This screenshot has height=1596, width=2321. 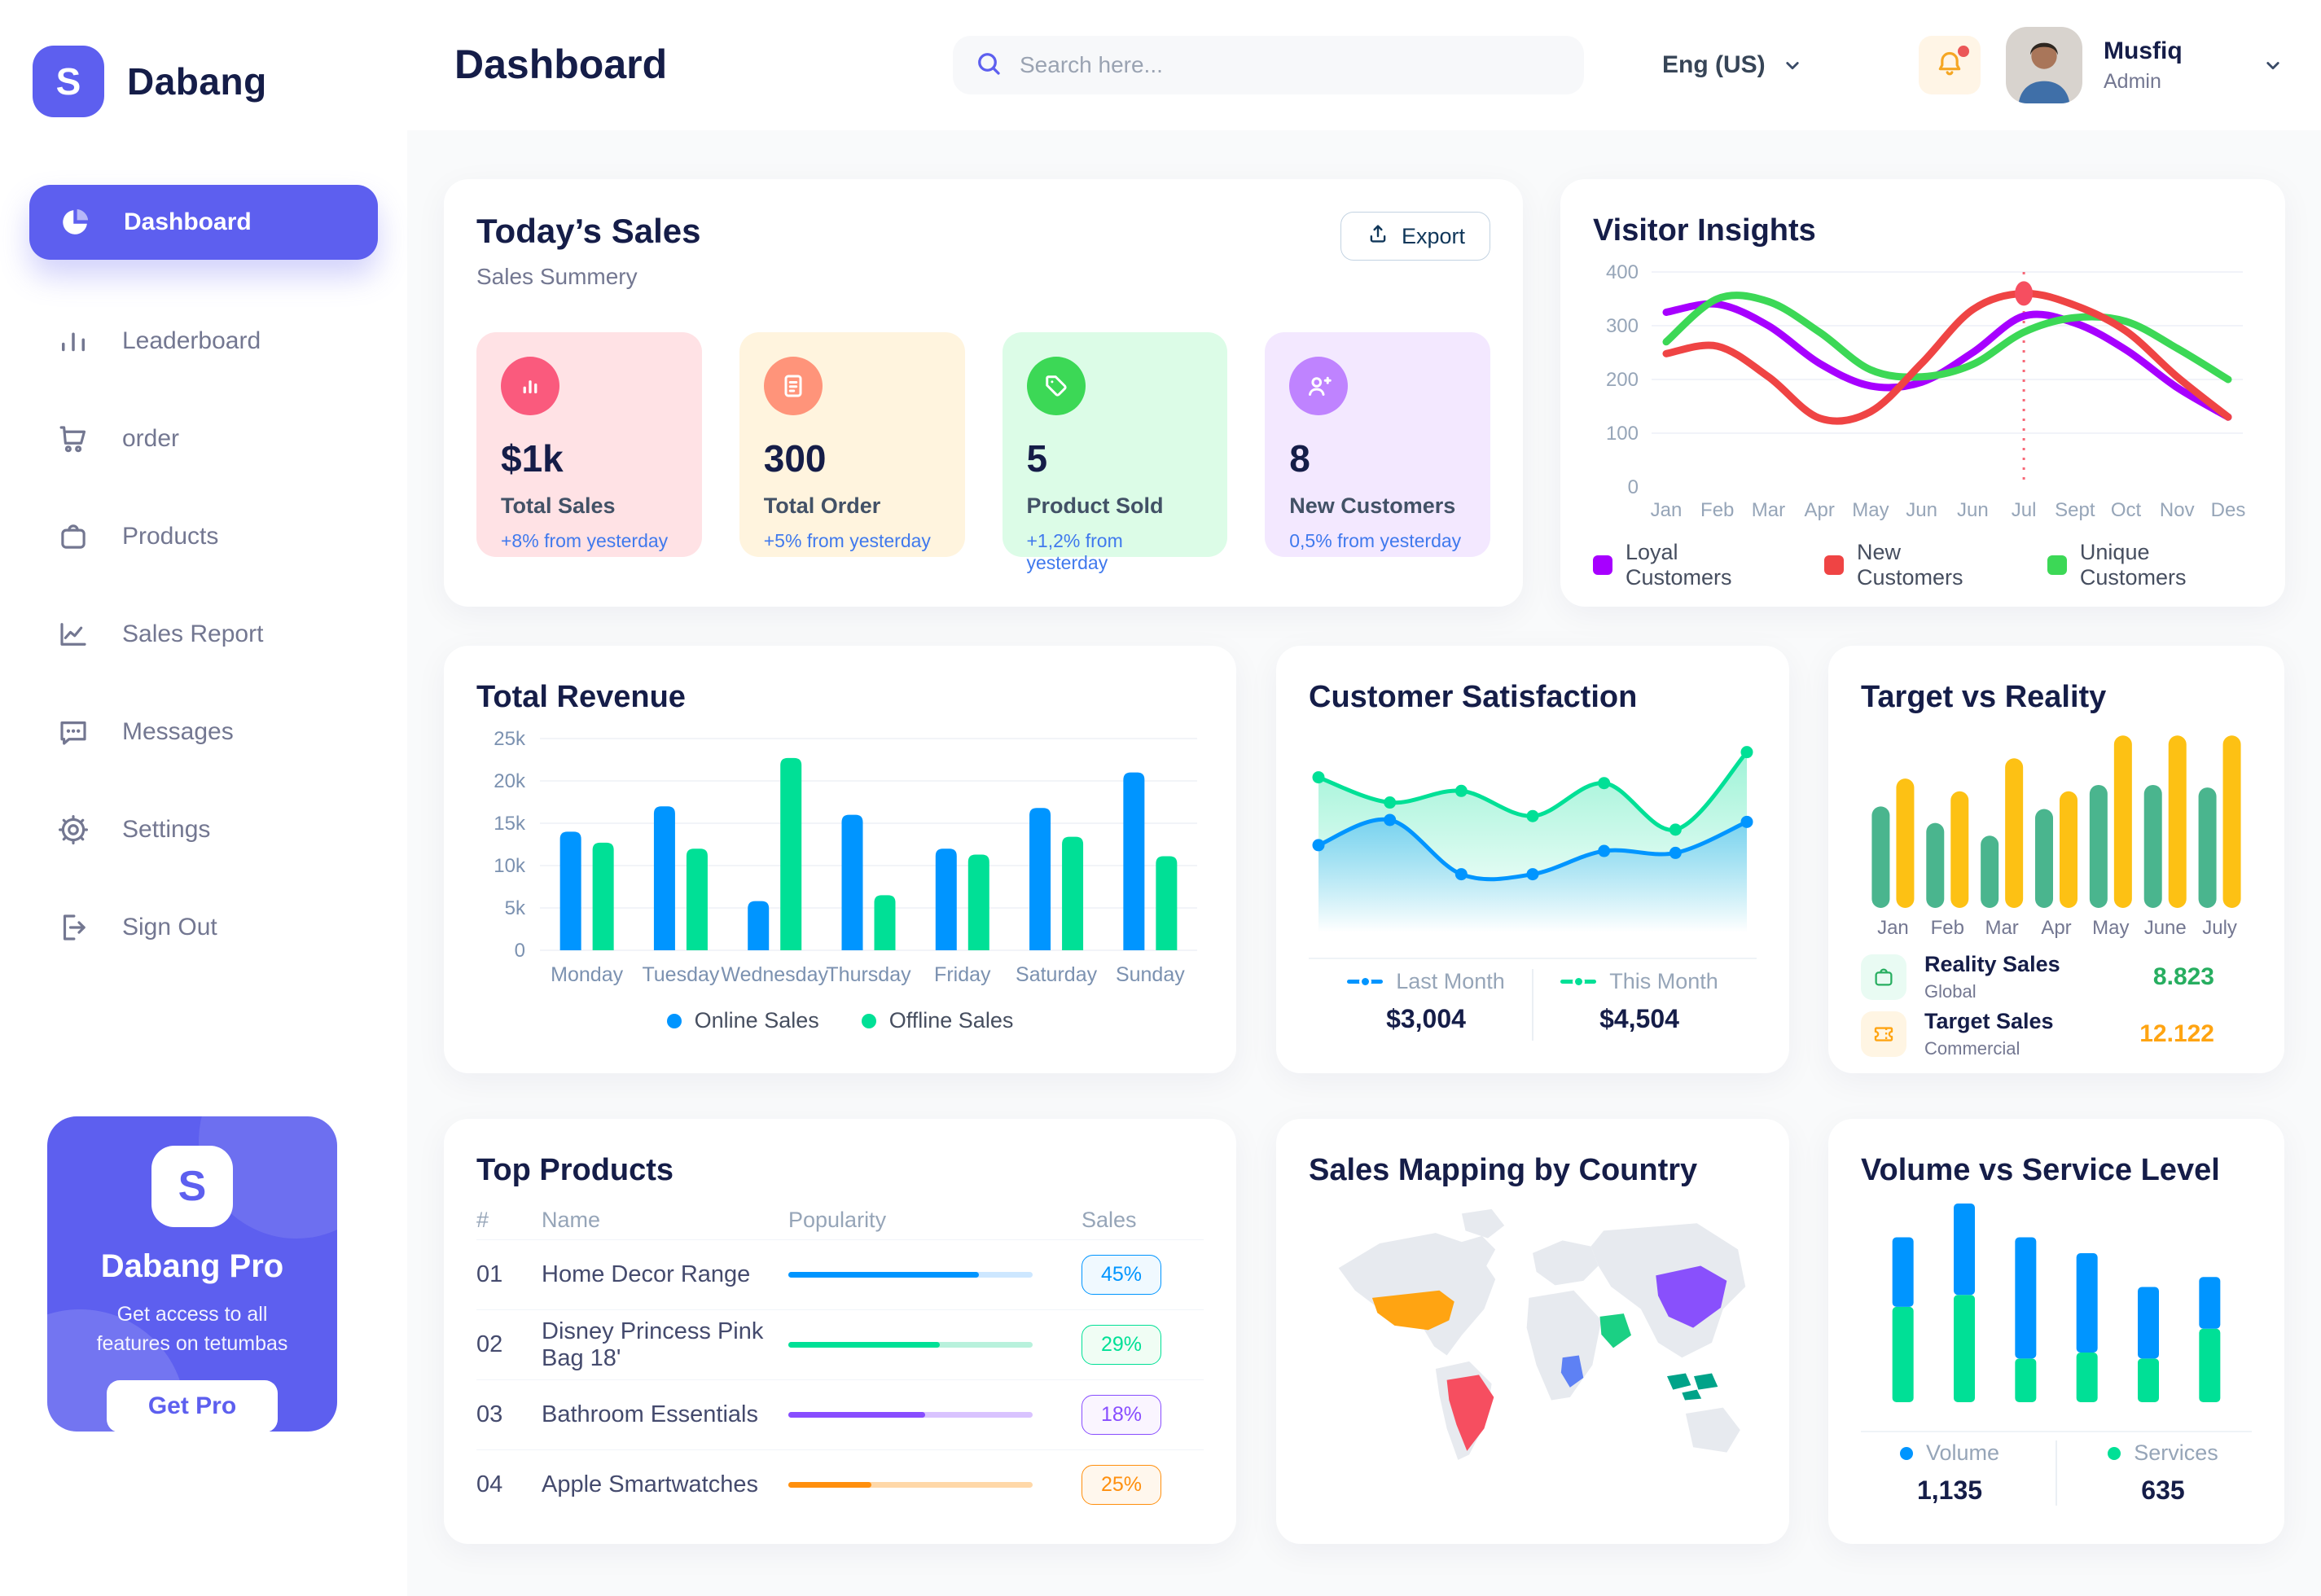 I want to click on notifications-button, so click(x=1950, y=65).